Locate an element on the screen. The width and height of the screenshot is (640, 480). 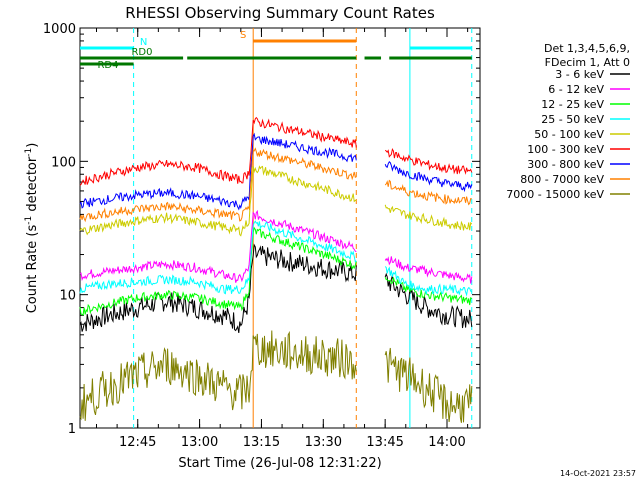
y-tick-label: 1000 is located at coordinates (59, 29).